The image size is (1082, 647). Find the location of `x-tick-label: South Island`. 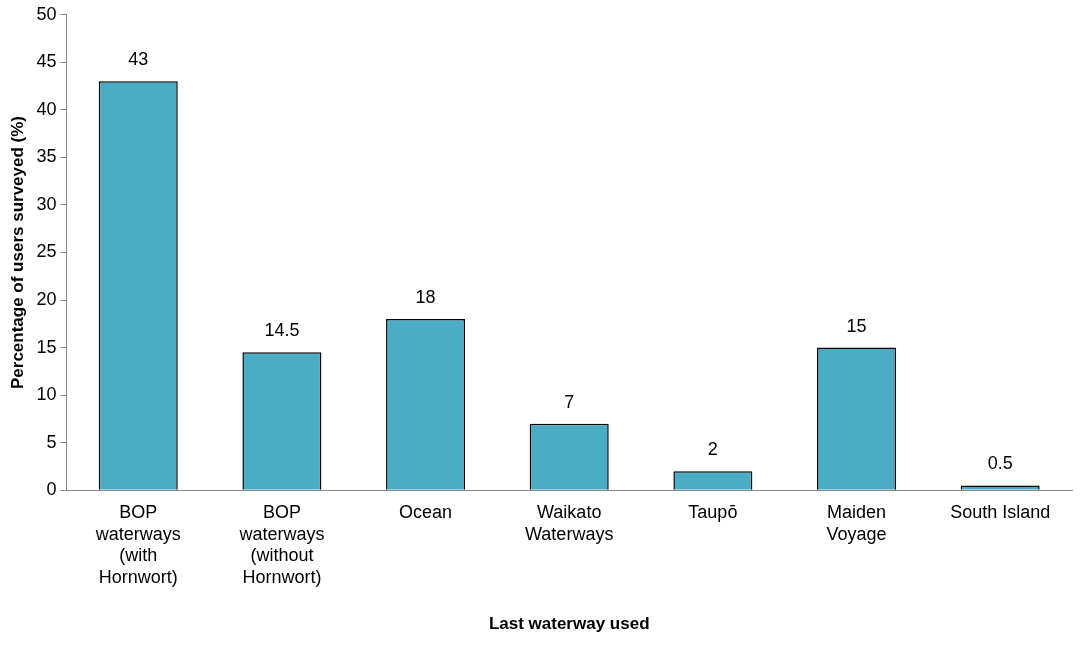

x-tick-label: South Island is located at coordinates (1000, 511).